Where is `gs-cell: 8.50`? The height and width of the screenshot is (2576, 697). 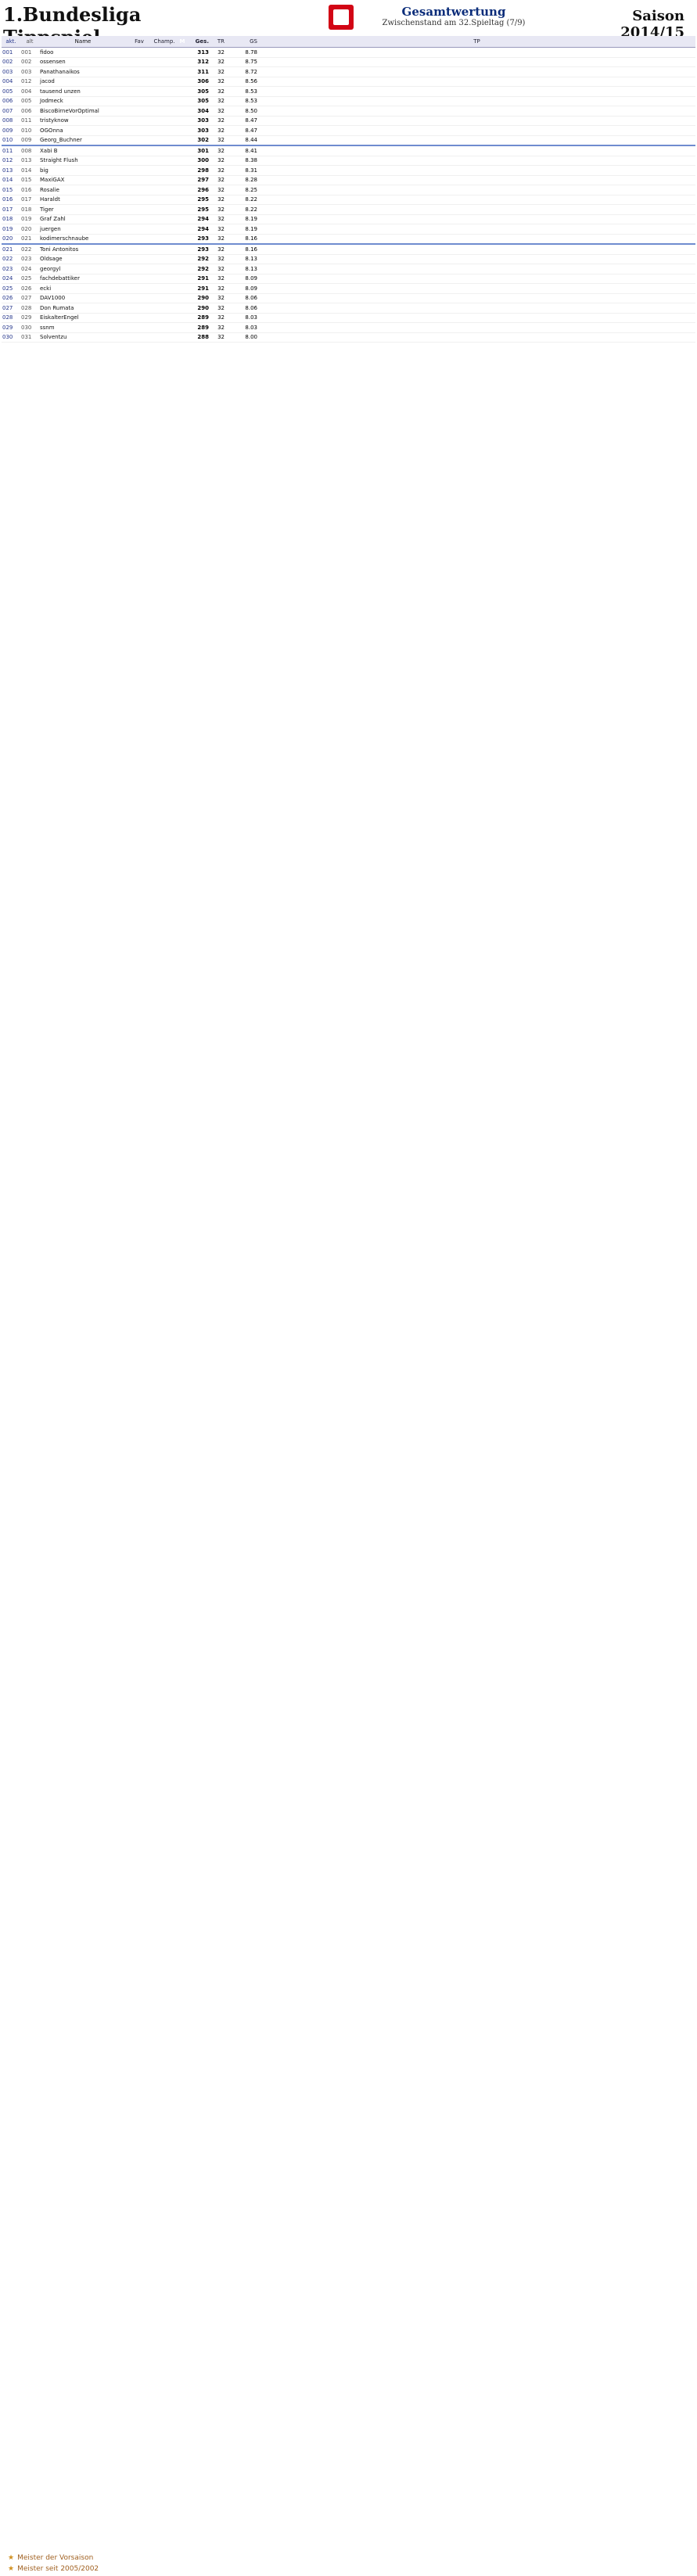 gs-cell: 8.50 is located at coordinates (241, 112).